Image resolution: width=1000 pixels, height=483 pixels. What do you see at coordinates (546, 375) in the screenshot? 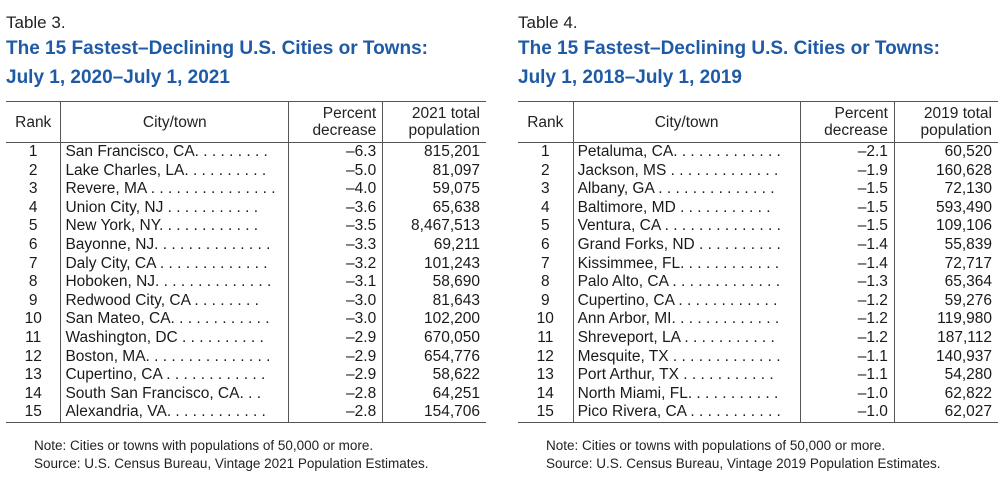
I see `rank-cell: 13` at bounding box center [546, 375].